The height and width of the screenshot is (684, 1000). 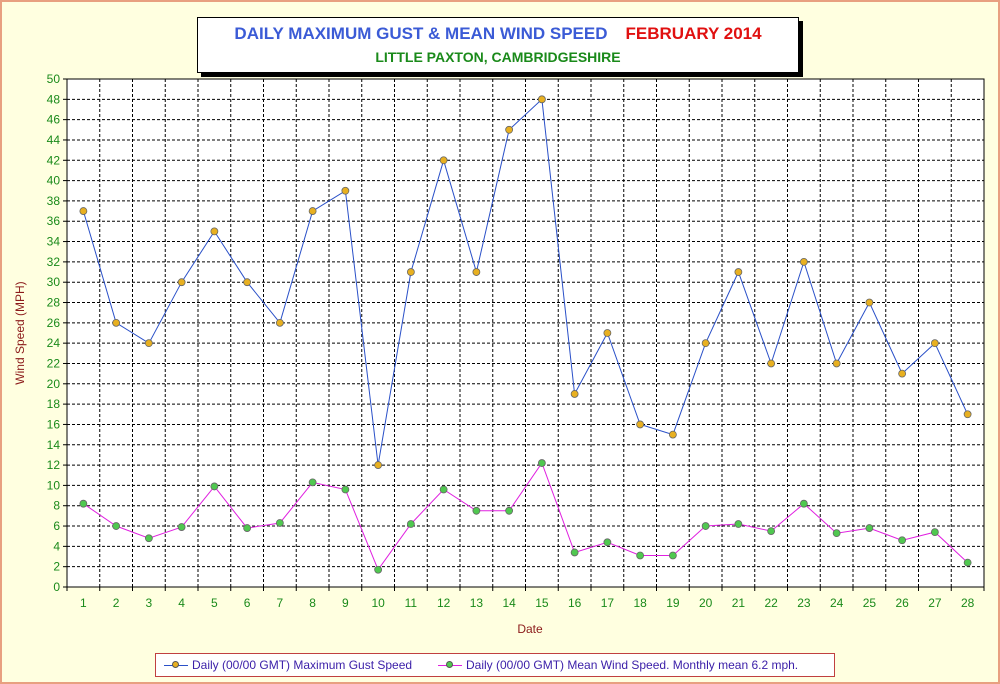 What do you see at coordinates (421, 33) in the screenshot?
I see `chart-title: DAILY MAXIMUM GUST & MEAN WIND SPEED` at bounding box center [421, 33].